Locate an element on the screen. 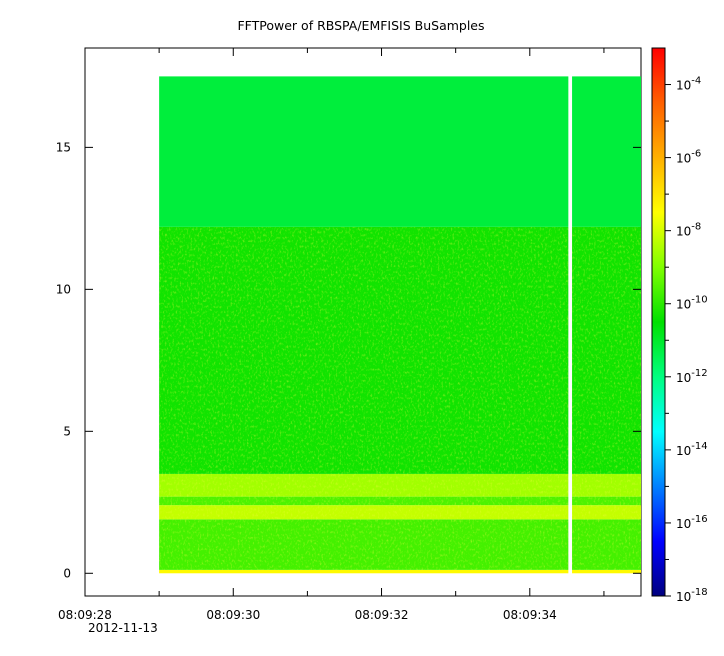 This screenshot has width=724, height=656. y-tick-label: 5 is located at coordinates (67, 431).